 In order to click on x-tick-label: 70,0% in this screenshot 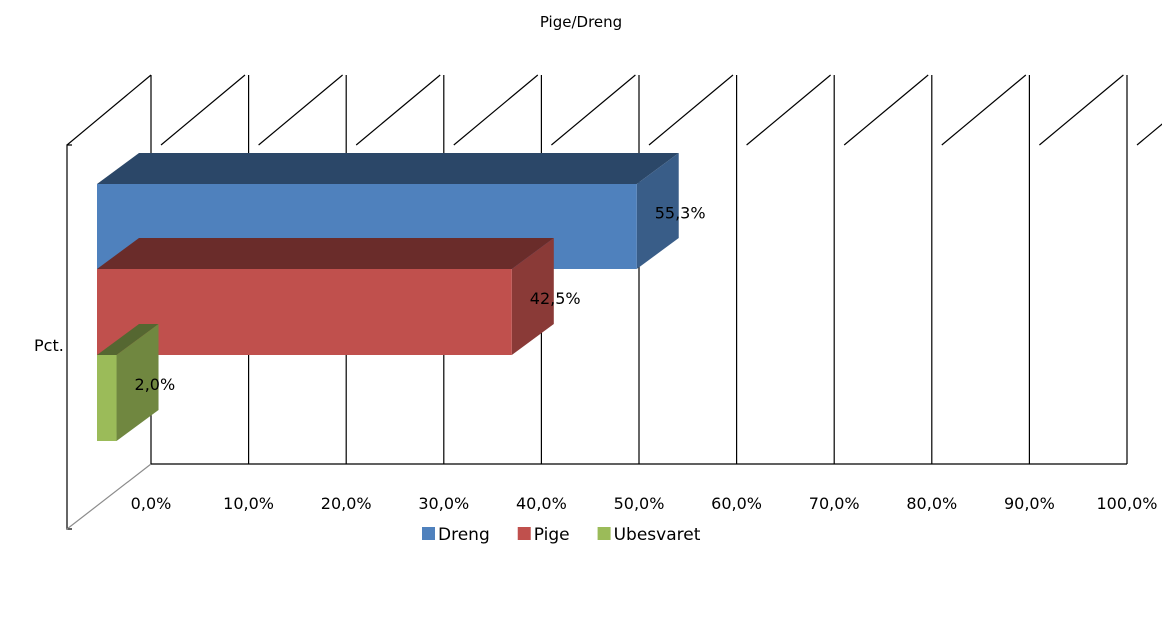, I will do `click(834, 503)`.